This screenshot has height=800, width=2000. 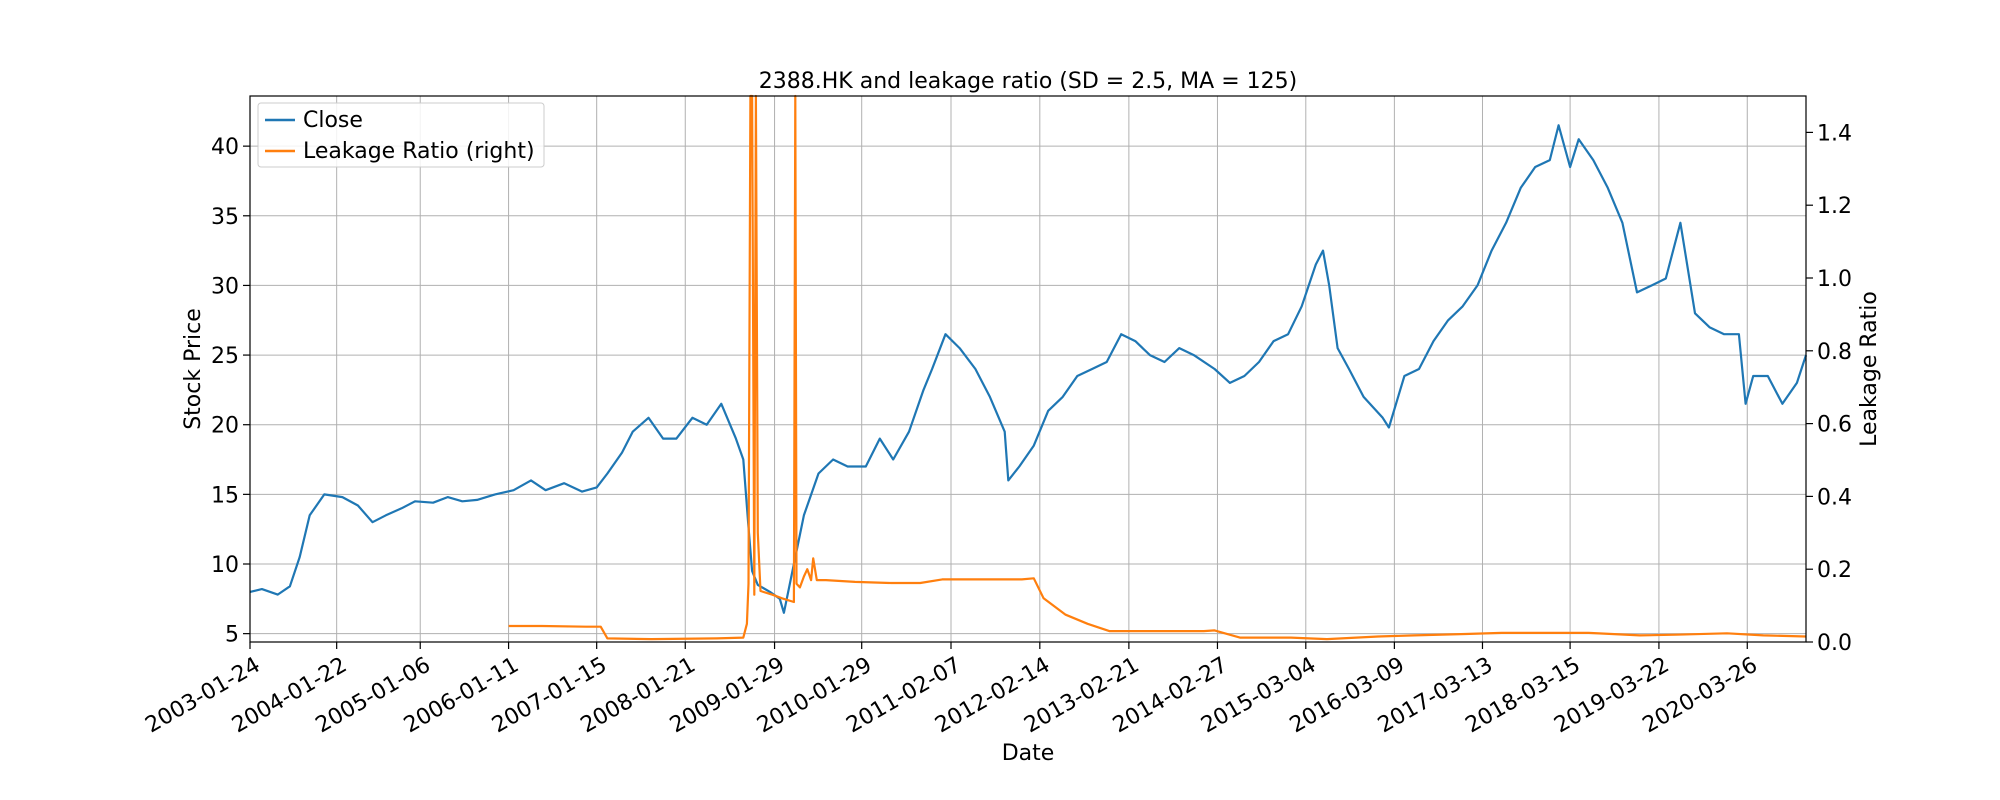 I want to click on x-axis-label: Date, so click(x=1028, y=753).